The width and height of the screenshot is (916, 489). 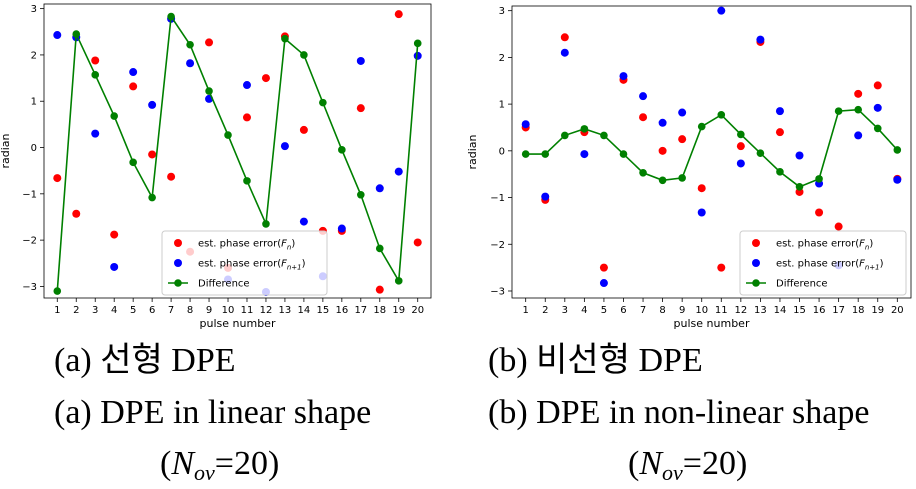 I want to click on x-tick-label: 18, so click(x=858, y=310).